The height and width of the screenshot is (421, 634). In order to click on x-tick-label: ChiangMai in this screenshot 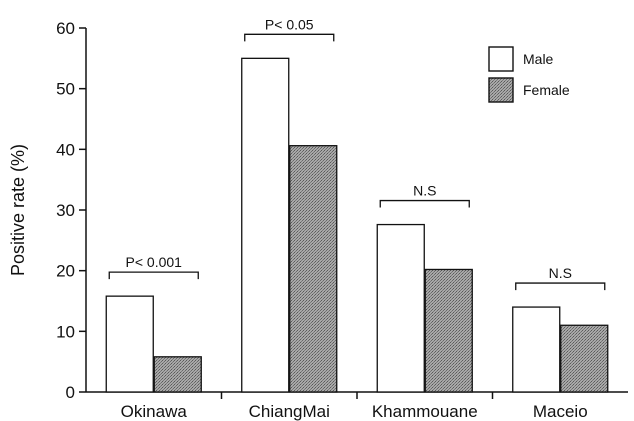, I will do `click(289, 411)`.